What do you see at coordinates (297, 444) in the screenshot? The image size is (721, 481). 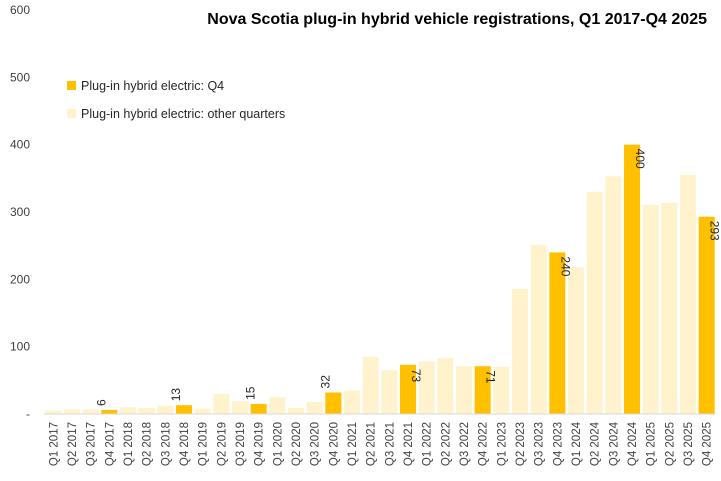 I see `x-tick-label: Q2 2020` at bounding box center [297, 444].